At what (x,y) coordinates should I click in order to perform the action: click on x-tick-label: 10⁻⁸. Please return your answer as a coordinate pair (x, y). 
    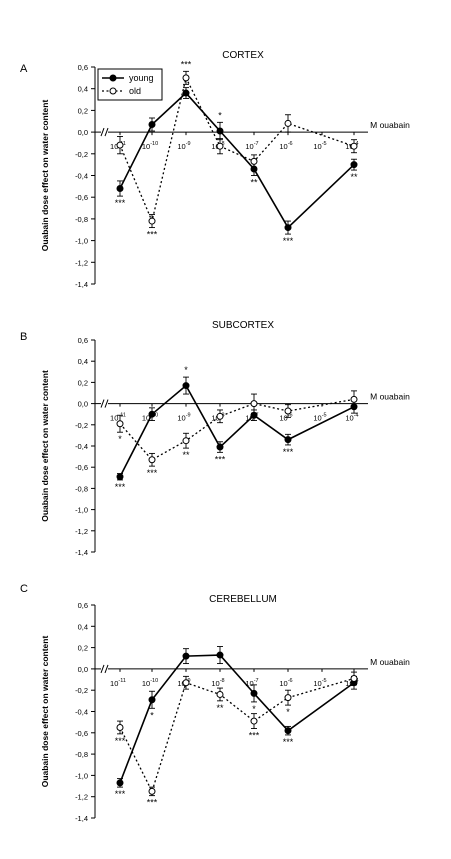
    Looking at the image, I should click on (217, 683).